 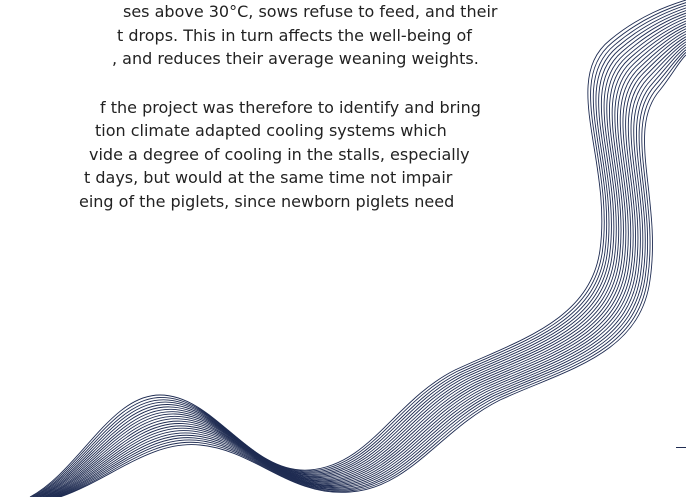 What do you see at coordinates (681, 447) in the screenshot?
I see `edge-rule` at bounding box center [681, 447].